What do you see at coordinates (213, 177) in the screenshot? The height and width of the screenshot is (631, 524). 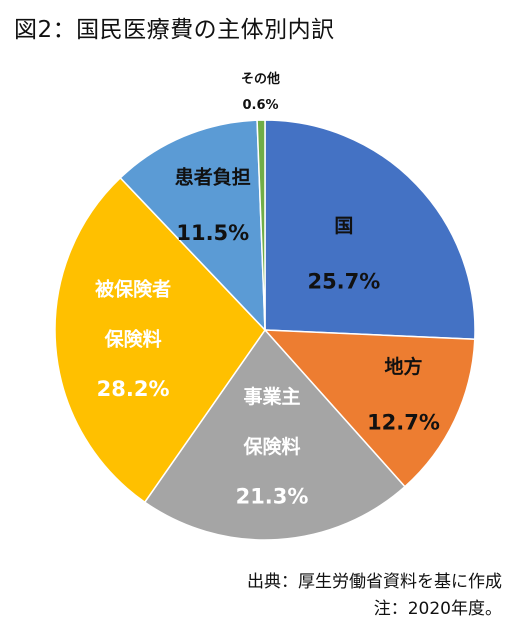 I see `slice-name-label-4: 患者負担` at bounding box center [213, 177].